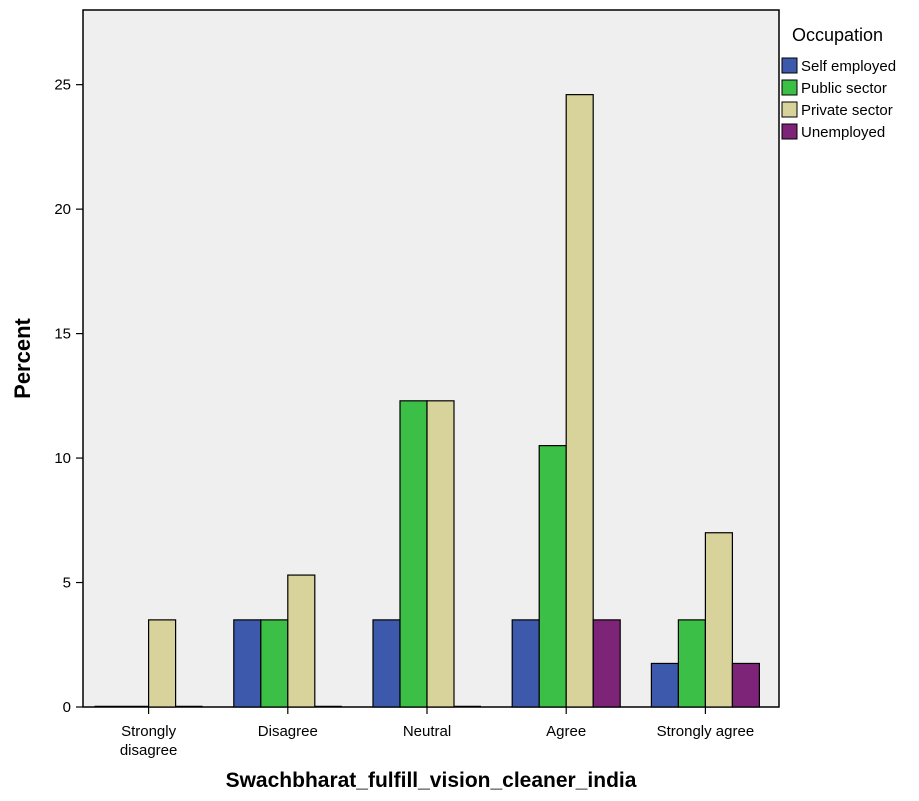  Describe the element at coordinates (62, 209) in the screenshot. I see `y-tick-label: 20` at that location.